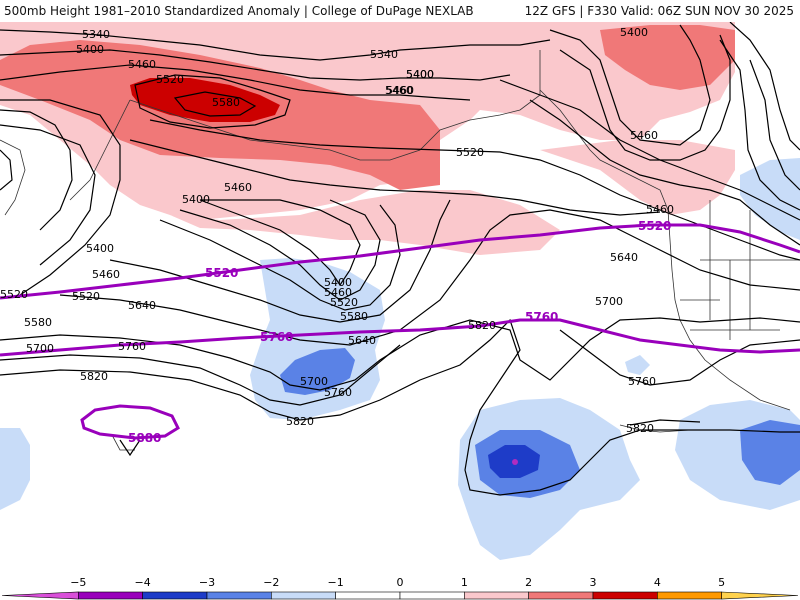  I want to click on contour-5460-trough, so click(280, 250).